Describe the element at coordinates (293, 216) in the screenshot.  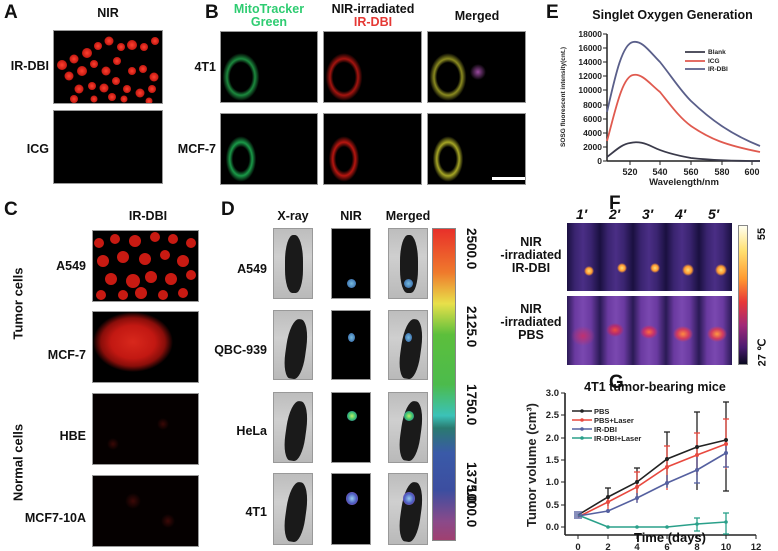
I see `panel-d-header-xray: X-ray` at that location.